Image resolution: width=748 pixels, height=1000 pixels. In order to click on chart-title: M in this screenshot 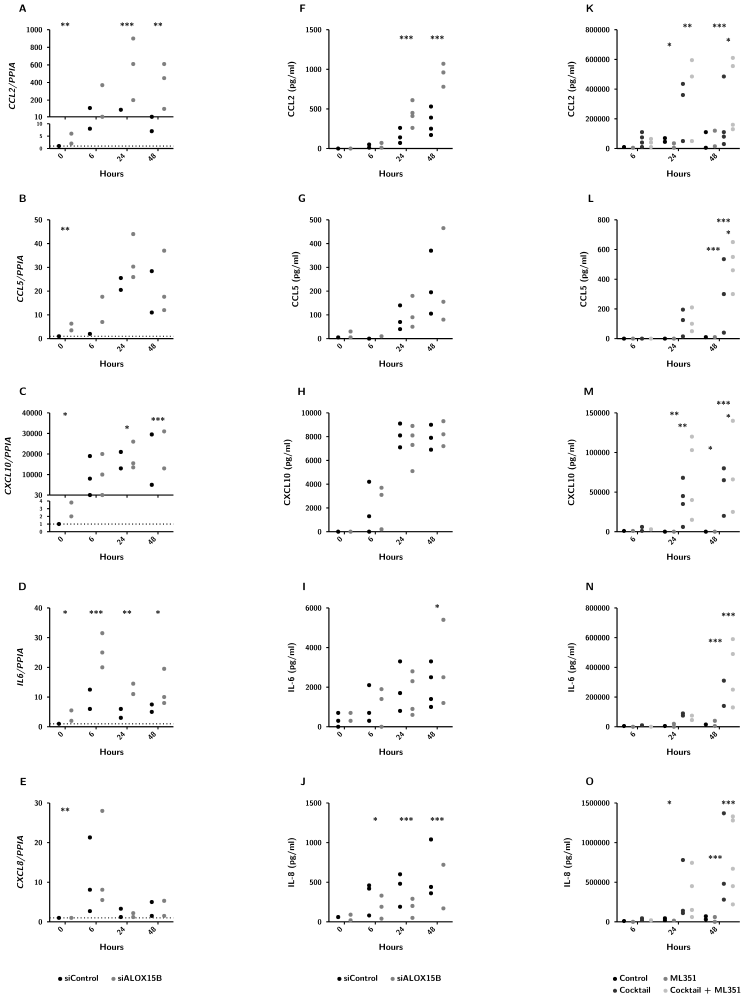, I will do `click(589, 392)`.